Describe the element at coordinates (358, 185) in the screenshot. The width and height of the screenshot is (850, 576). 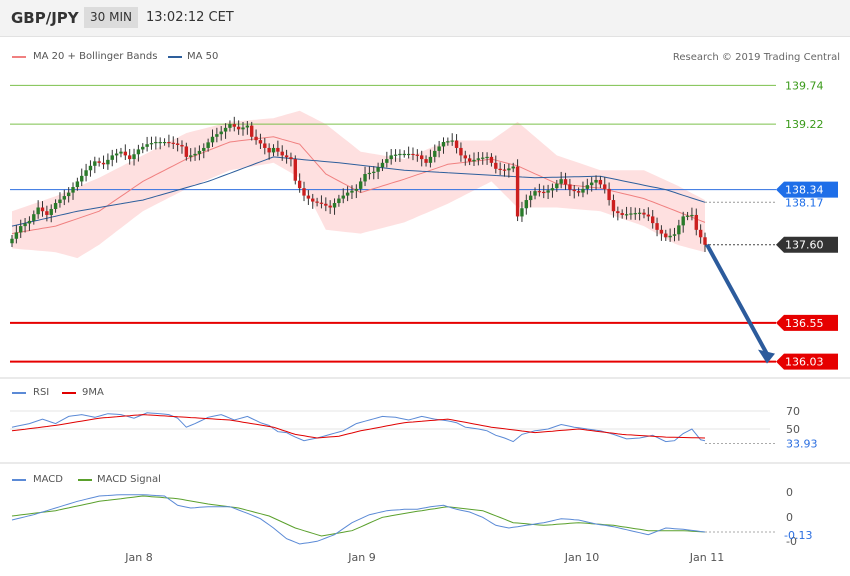
I see `ma20-line` at that location.